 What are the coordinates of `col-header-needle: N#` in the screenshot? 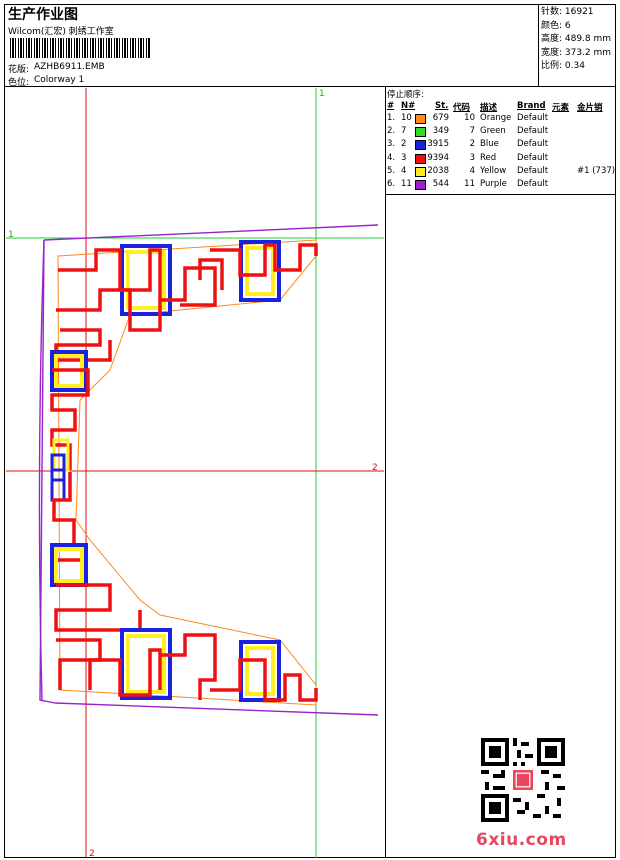 It's located at (408, 106).